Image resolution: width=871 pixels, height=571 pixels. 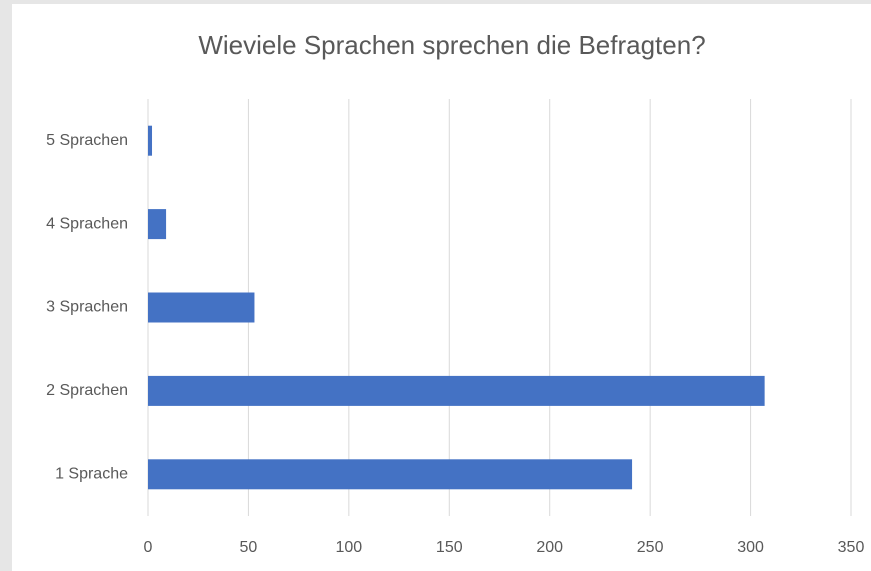 What do you see at coordinates (851, 547) in the screenshot?
I see `x-tick-label: 350` at bounding box center [851, 547].